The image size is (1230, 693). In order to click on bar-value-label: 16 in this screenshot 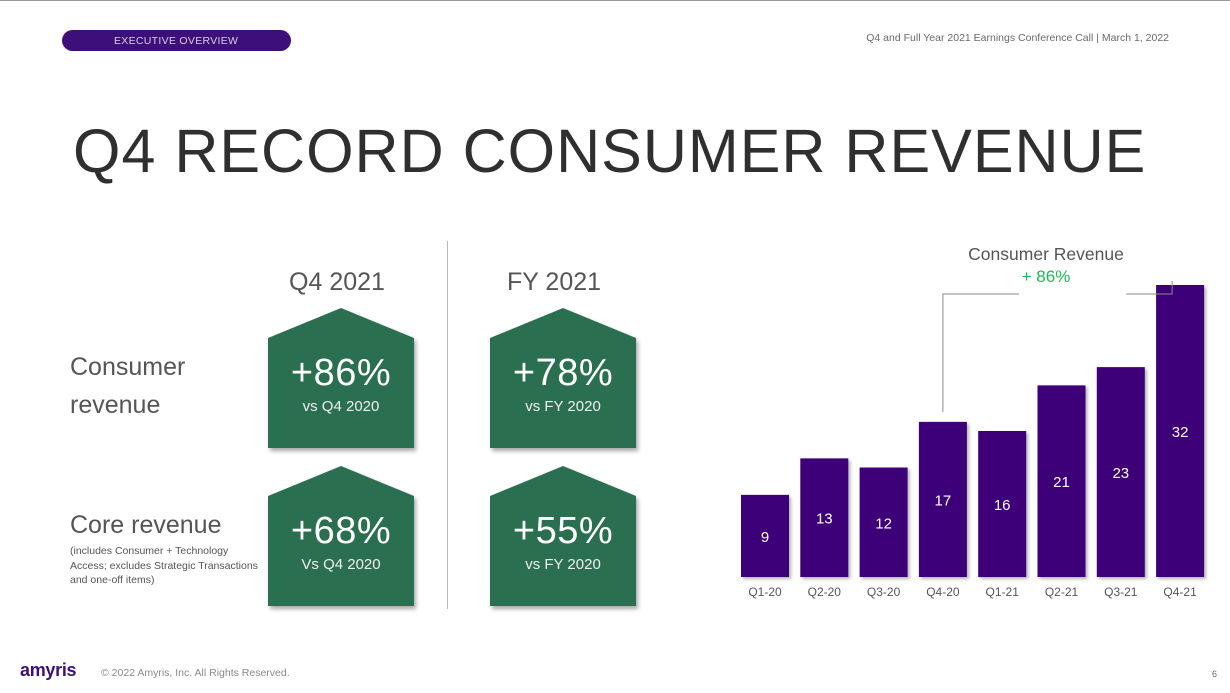, I will do `click(1002, 505)`.